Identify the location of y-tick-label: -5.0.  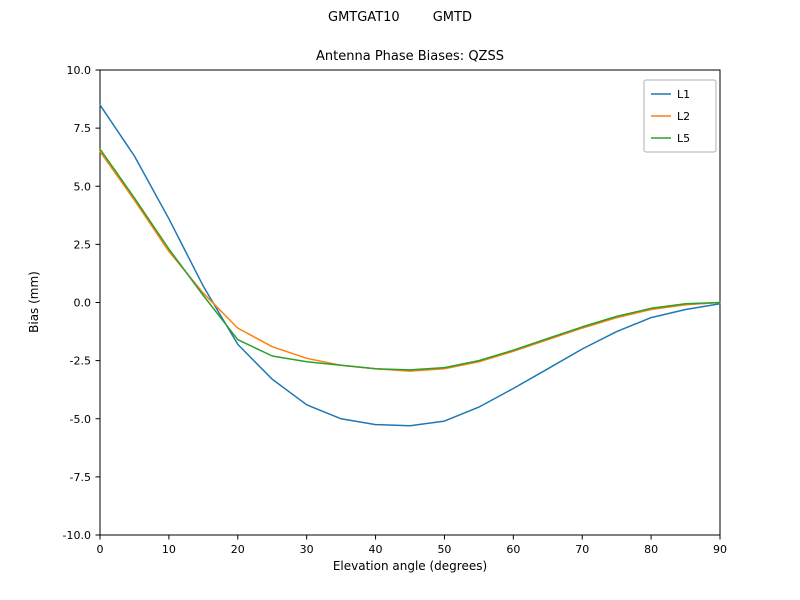
(80, 419).